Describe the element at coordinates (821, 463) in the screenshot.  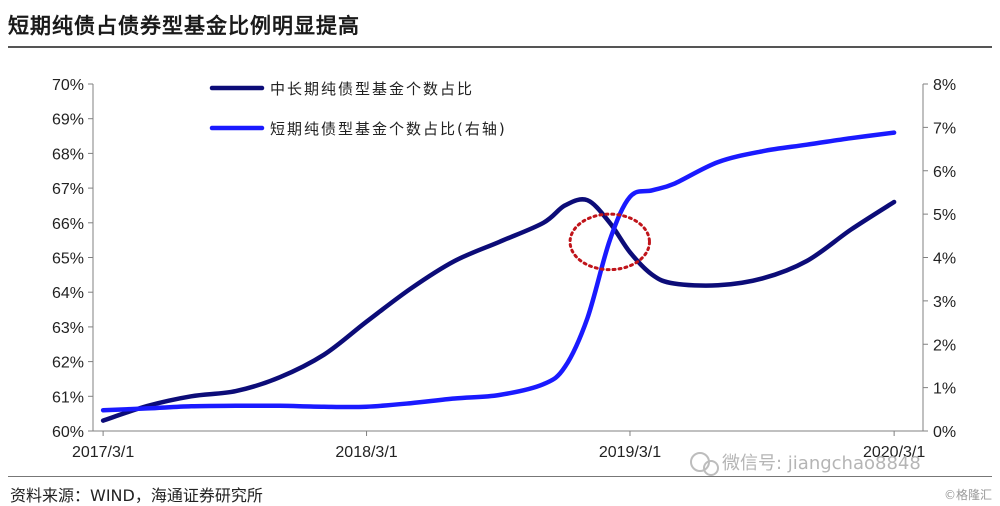
I see `watermark-text: 微信号: jiangchao8848` at that location.